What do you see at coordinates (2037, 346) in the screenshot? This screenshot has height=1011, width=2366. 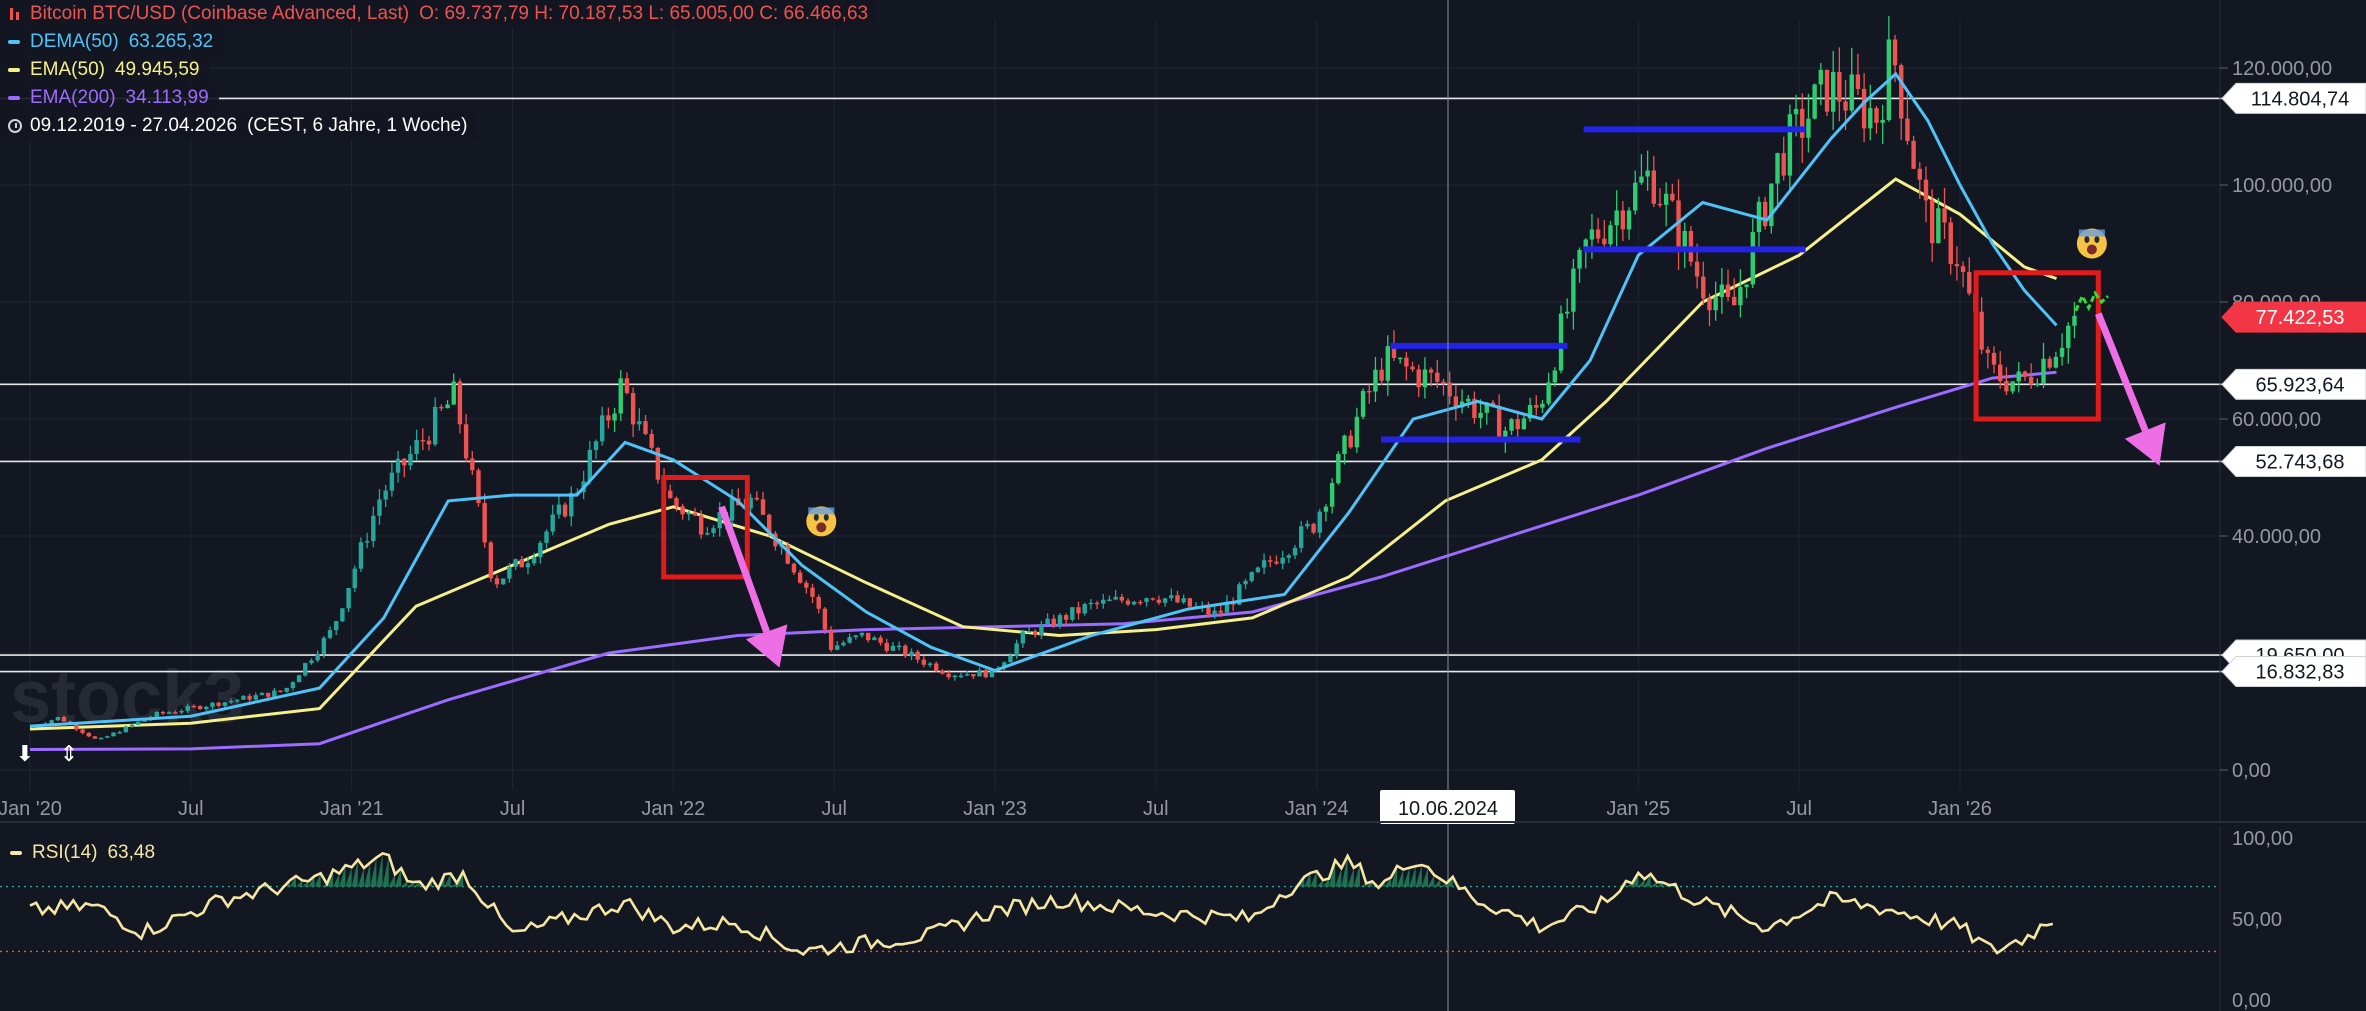 I see `highlight-rectangle` at bounding box center [2037, 346].